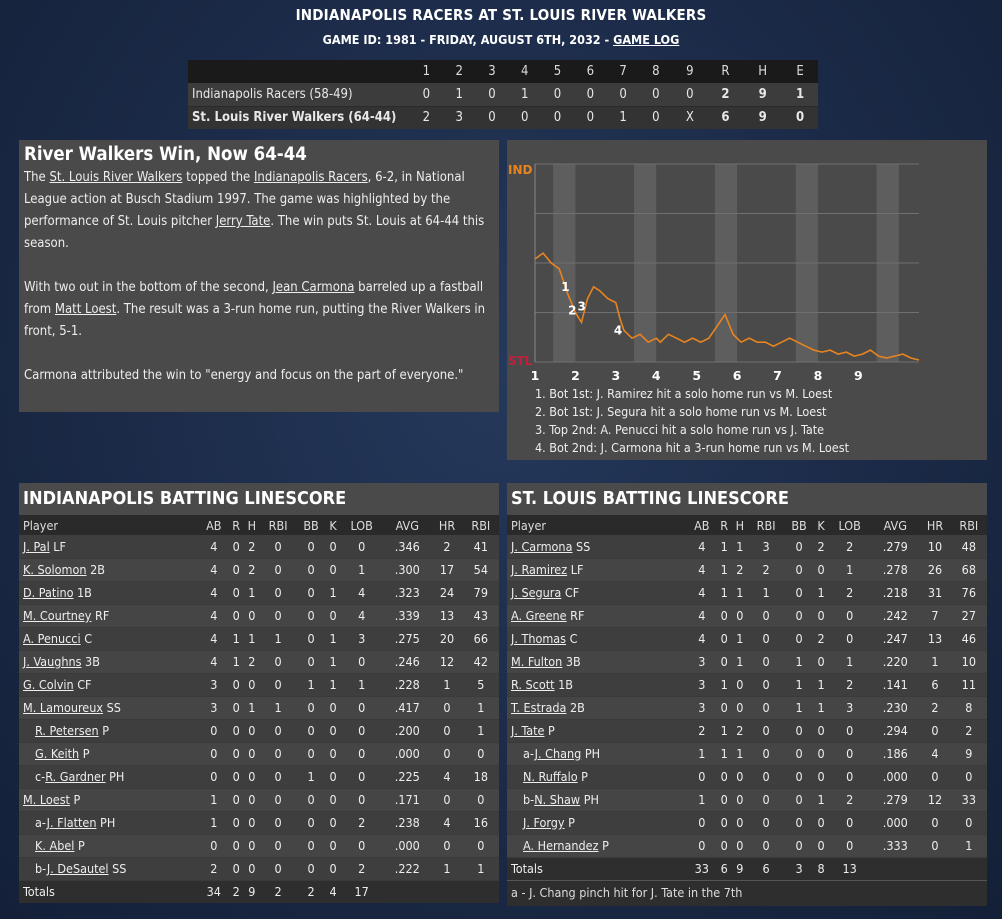 The height and width of the screenshot is (919, 1002). I want to click on linescore-col-header: H, so click(763, 71).